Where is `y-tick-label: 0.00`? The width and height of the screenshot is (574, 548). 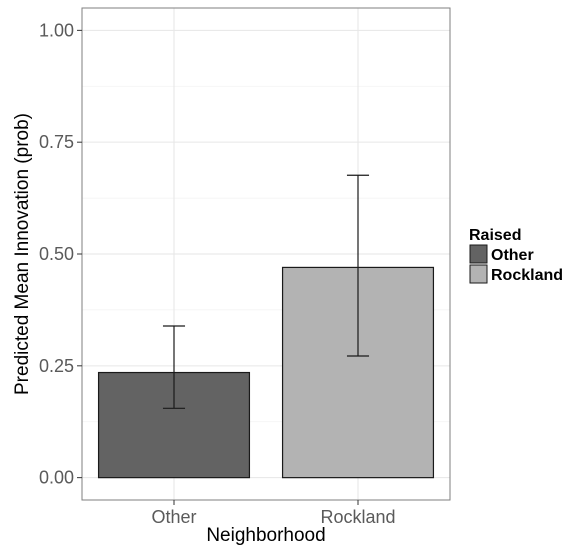
y-tick-label: 0.00 is located at coordinates (56, 478).